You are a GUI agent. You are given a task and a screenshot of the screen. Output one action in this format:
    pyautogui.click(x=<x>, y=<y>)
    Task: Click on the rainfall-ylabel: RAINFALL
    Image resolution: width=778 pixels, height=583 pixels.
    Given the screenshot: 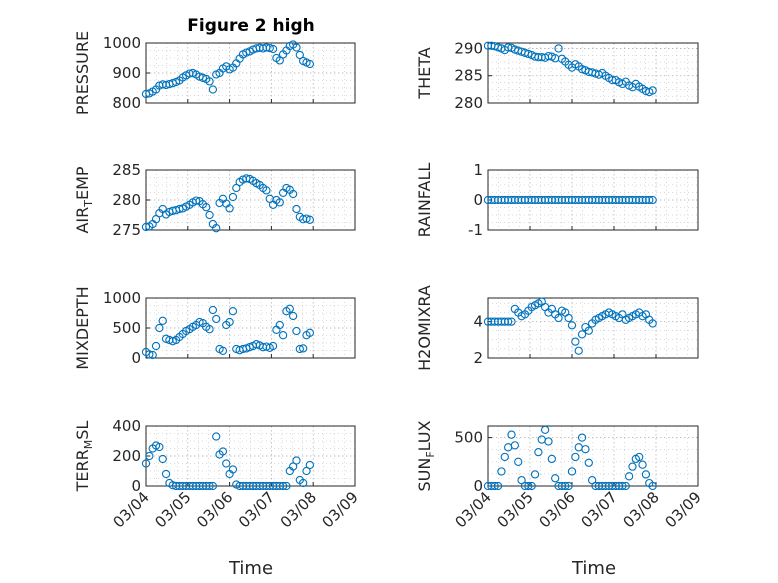 What is the action you would take?
    pyautogui.click(x=424, y=200)
    